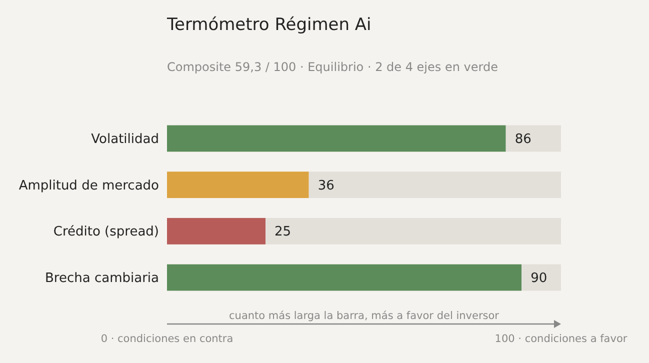 The image size is (649, 363). What do you see at coordinates (106, 232) in the screenshot?
I see `y-tick-label: Crédito (spread)` at bounding box center [106, 232].